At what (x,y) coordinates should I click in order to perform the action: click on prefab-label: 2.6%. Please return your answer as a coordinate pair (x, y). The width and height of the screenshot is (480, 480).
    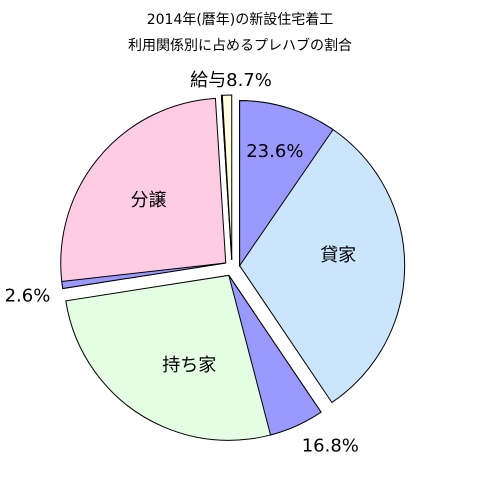
    Looking at the image, I should click on (28, 296).